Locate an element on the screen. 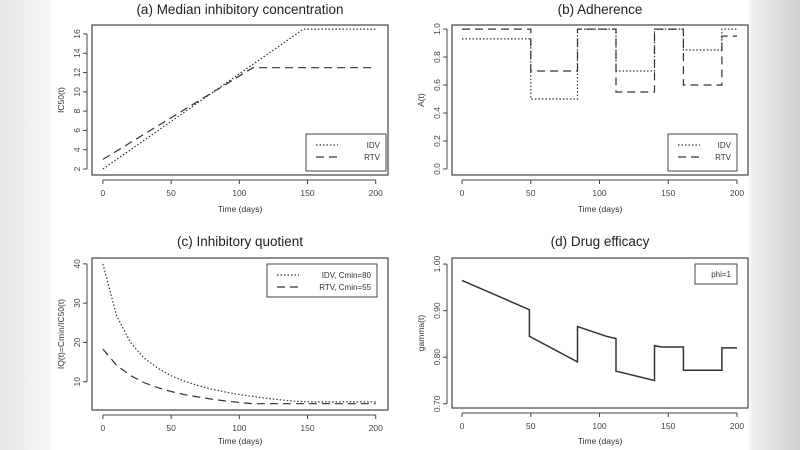 This screenshot has width=800, height=450. y-tick-label: 0.0 is located at coordinates (437, 169).